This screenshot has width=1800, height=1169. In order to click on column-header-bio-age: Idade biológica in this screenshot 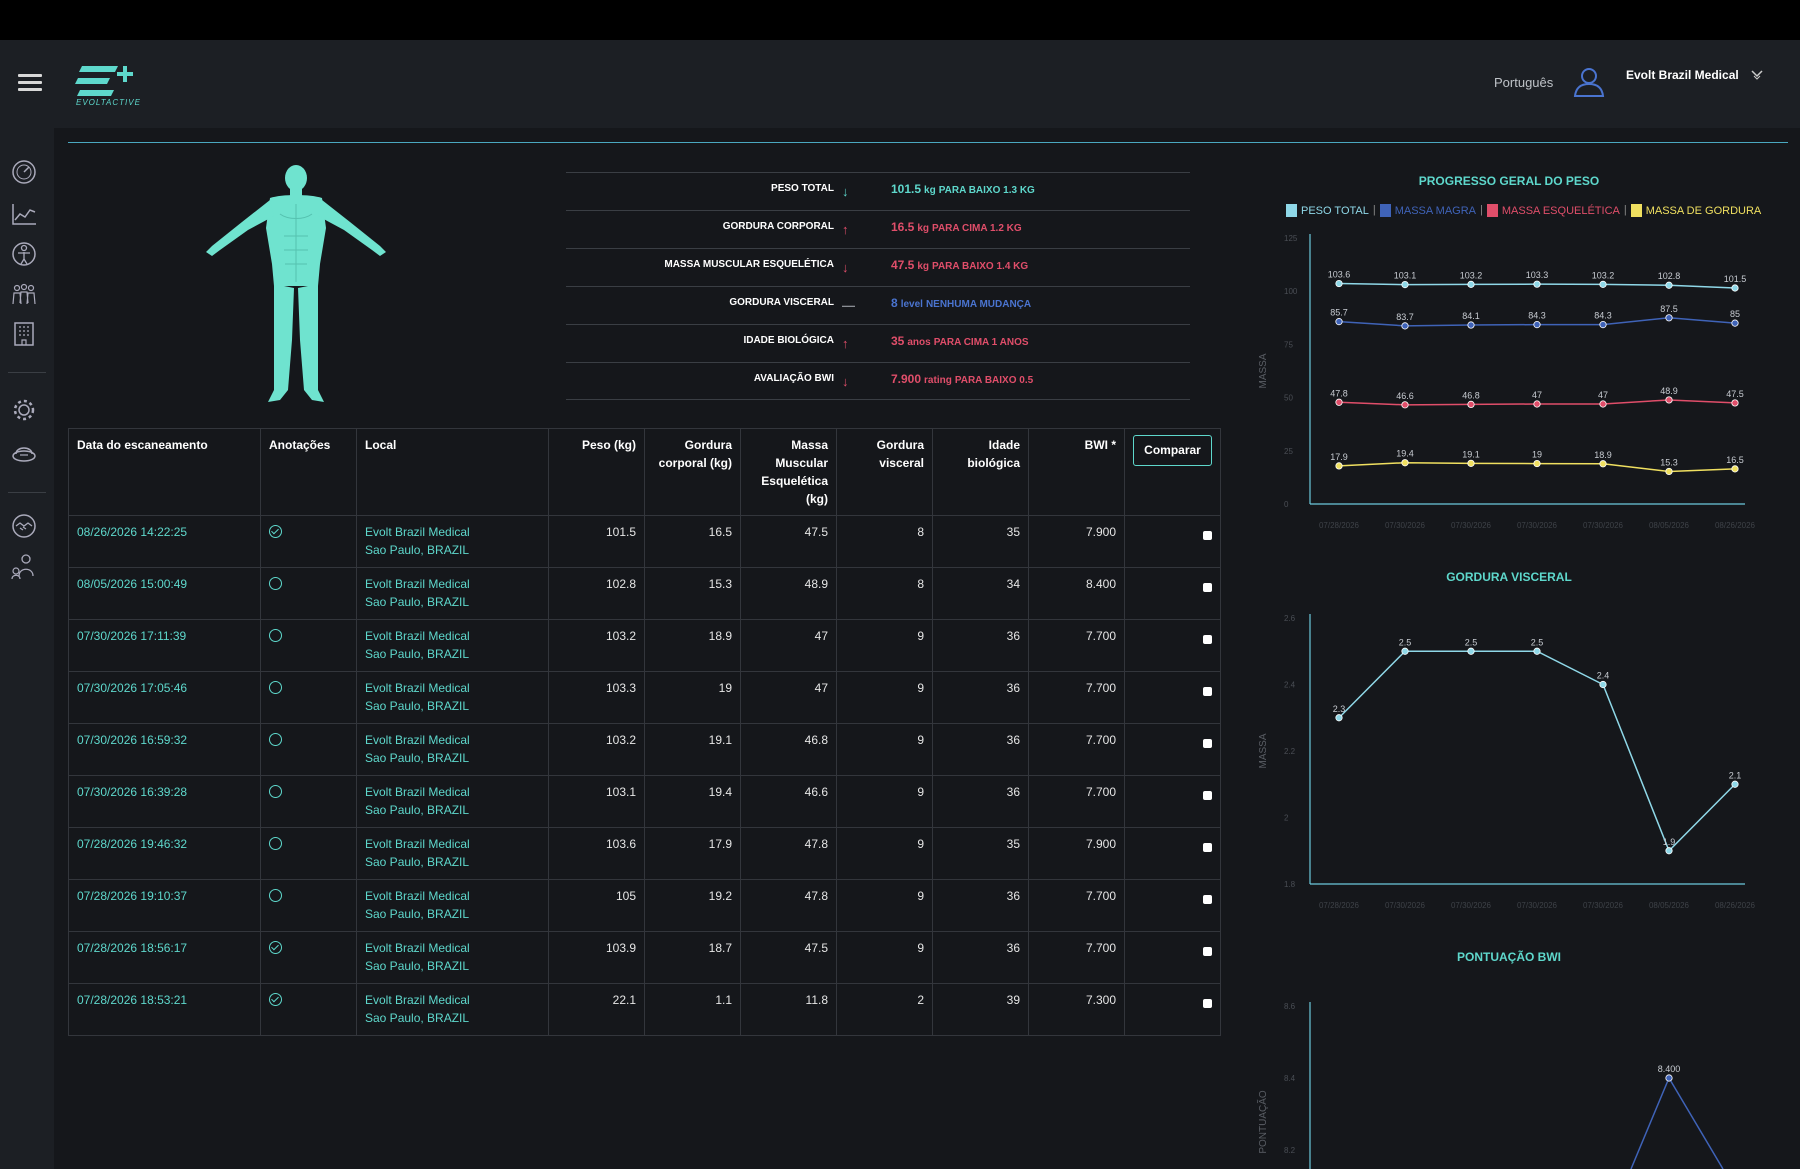, I will do `click(980, 472)`.